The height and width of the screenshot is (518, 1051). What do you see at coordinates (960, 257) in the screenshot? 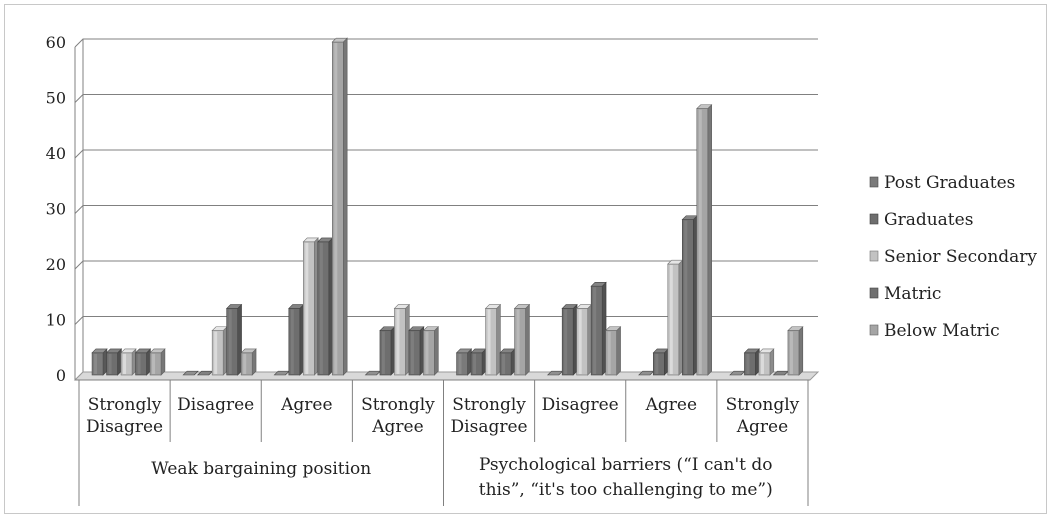
I see `legend-label: Senior Secondary` at bounding box center [960, 257].